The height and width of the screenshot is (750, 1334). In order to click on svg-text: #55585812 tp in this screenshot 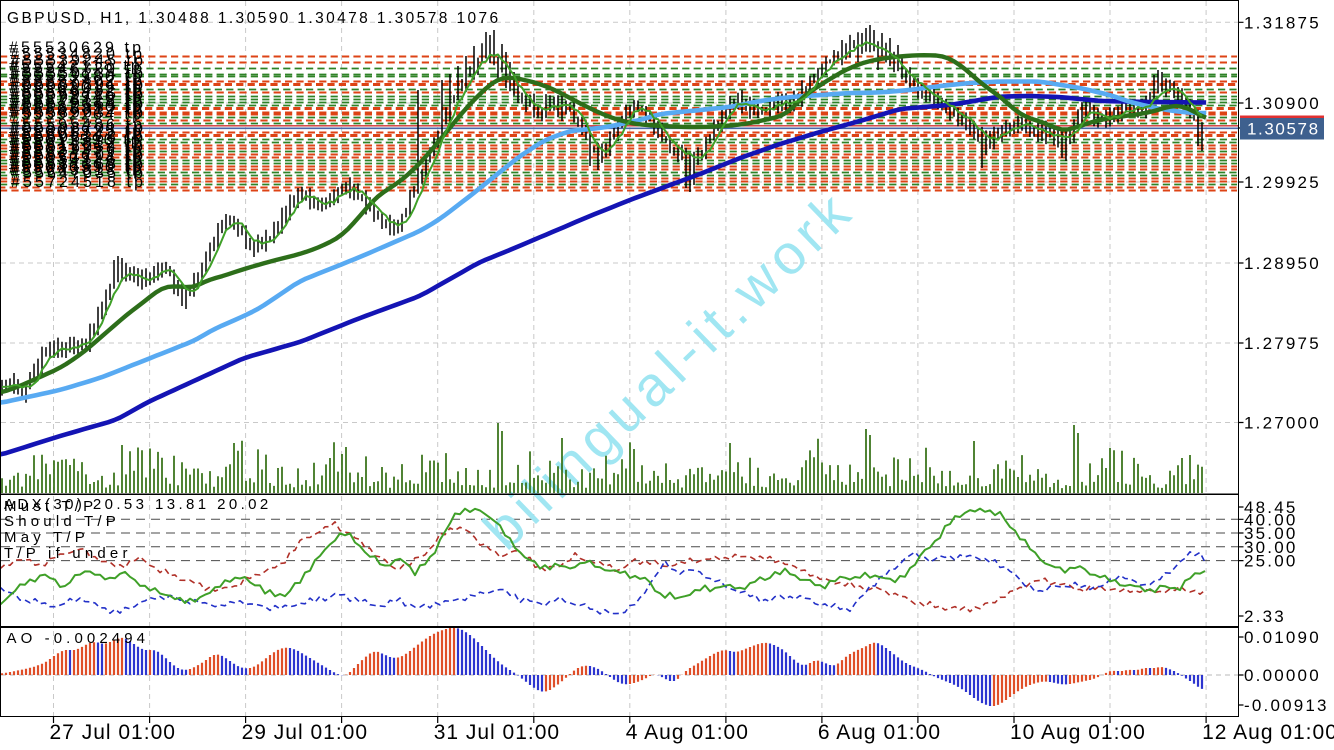, I will do `click(77, 109)`.